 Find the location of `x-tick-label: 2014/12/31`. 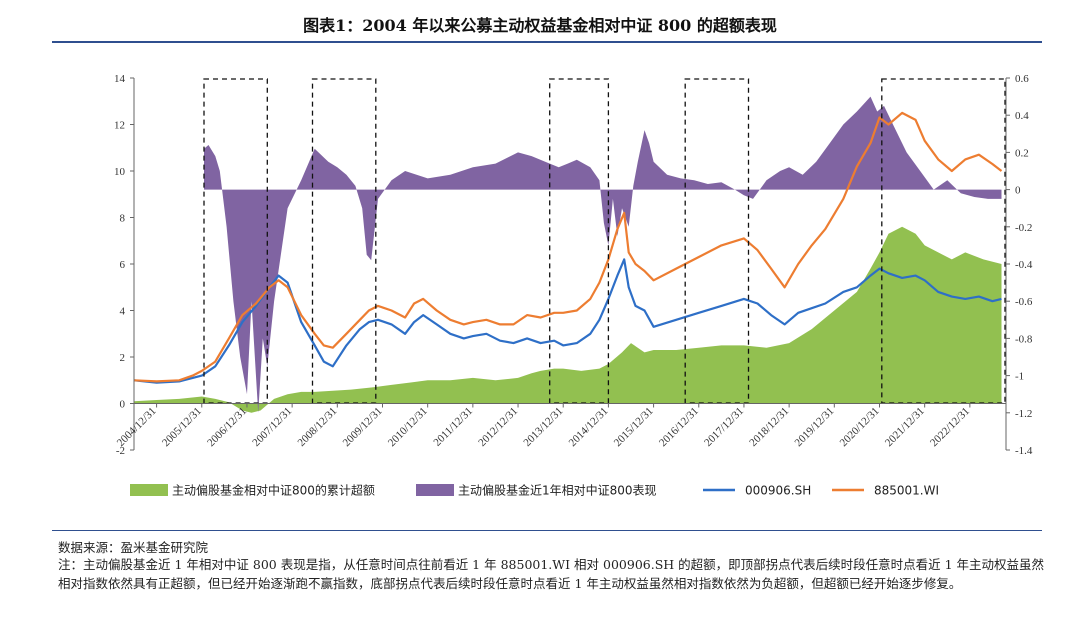

x-tick-label: 2014/12/31 is located at coordinates (589, 427).